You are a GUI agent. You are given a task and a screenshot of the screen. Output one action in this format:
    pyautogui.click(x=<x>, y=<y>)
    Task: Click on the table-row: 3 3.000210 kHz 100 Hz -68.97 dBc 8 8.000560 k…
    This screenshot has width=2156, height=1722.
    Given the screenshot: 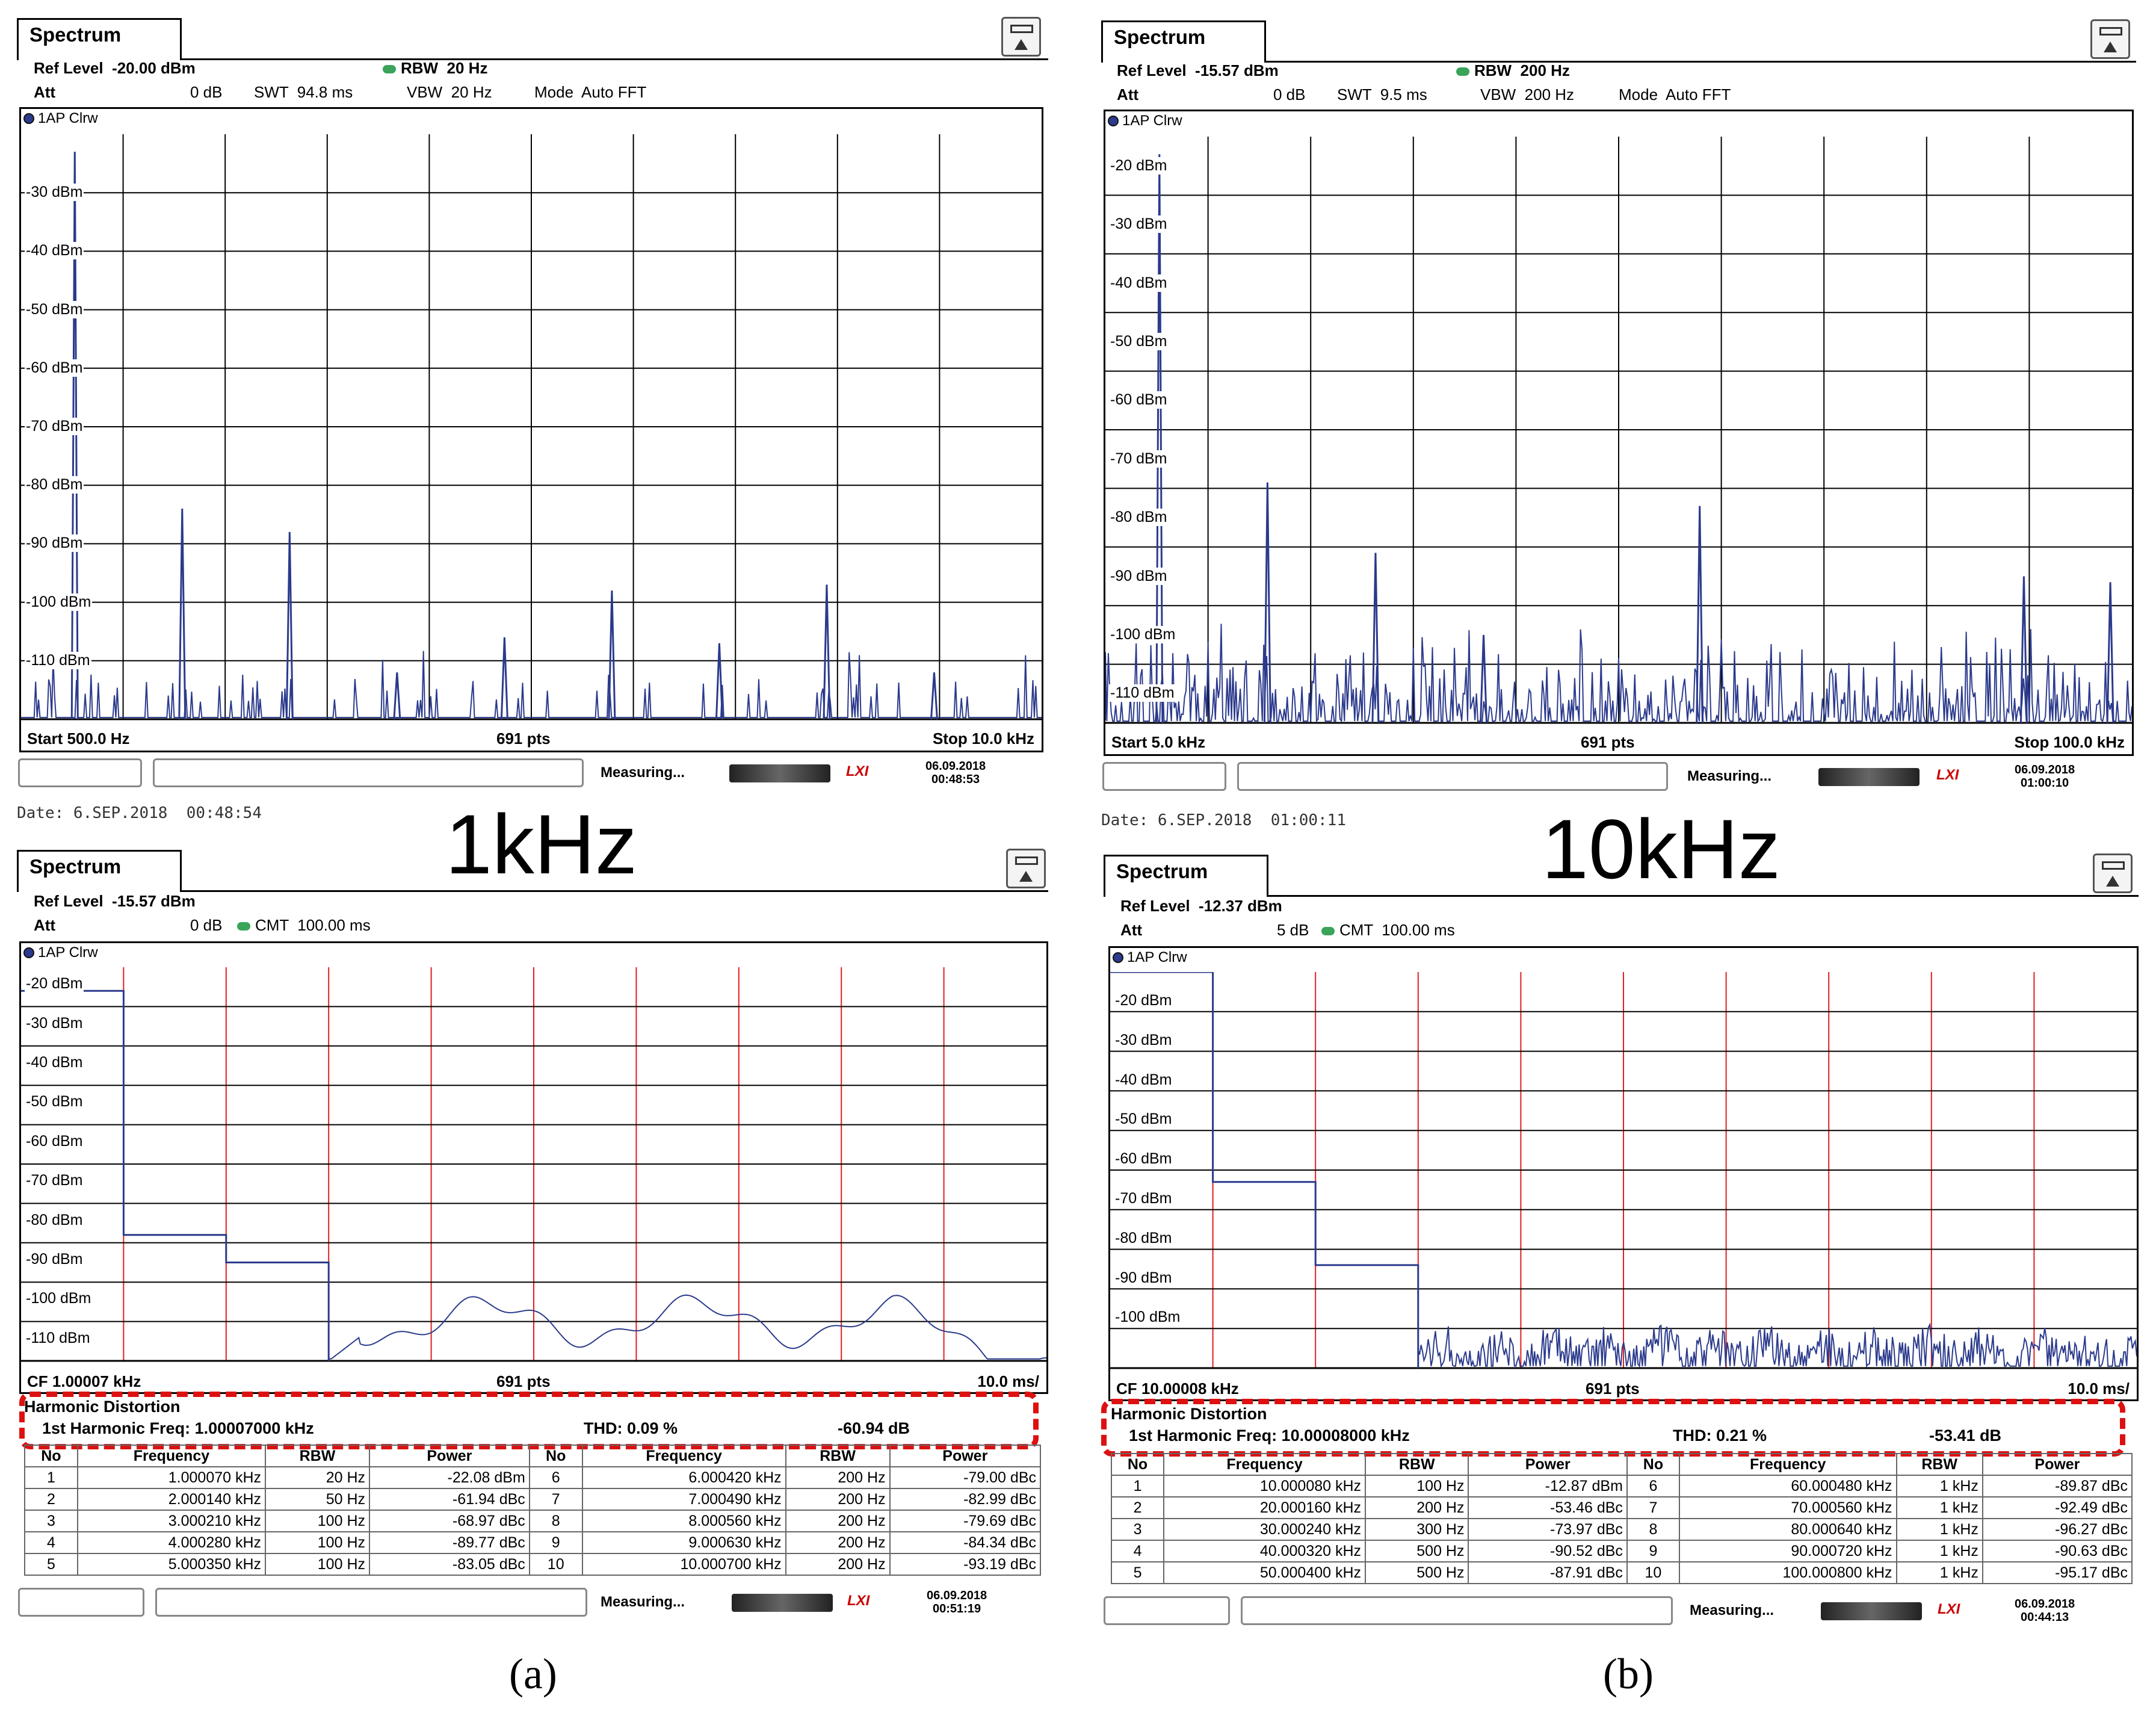 What is the action you would take?
    pyautogui.click(x=533, y=1521)
    